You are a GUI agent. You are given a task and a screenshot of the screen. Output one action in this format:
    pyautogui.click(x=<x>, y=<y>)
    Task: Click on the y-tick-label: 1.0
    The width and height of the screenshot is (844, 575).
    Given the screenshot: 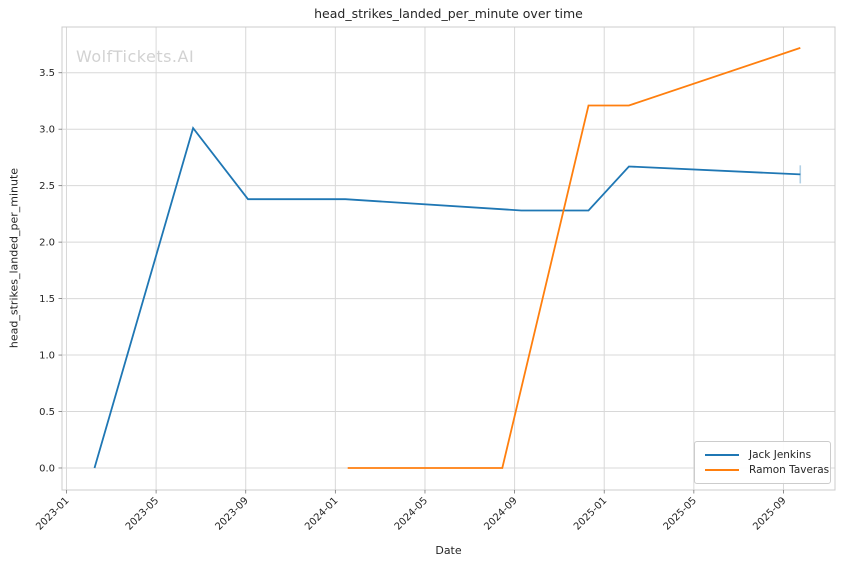 What is the action you would take?
    pyautogui.click(x=47, y=356)
    